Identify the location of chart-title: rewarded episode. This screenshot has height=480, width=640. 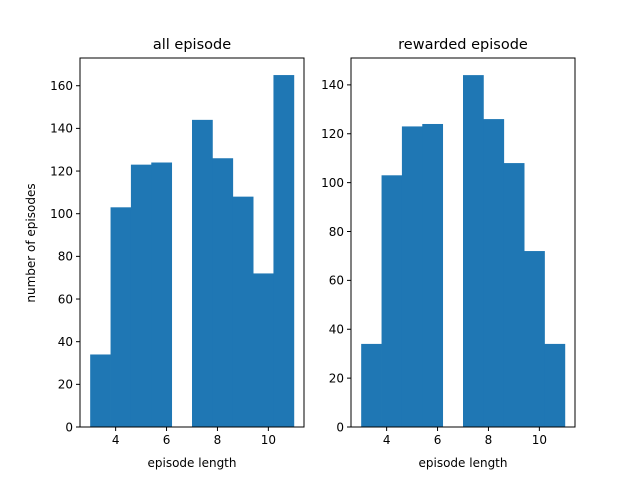
(463, 45).